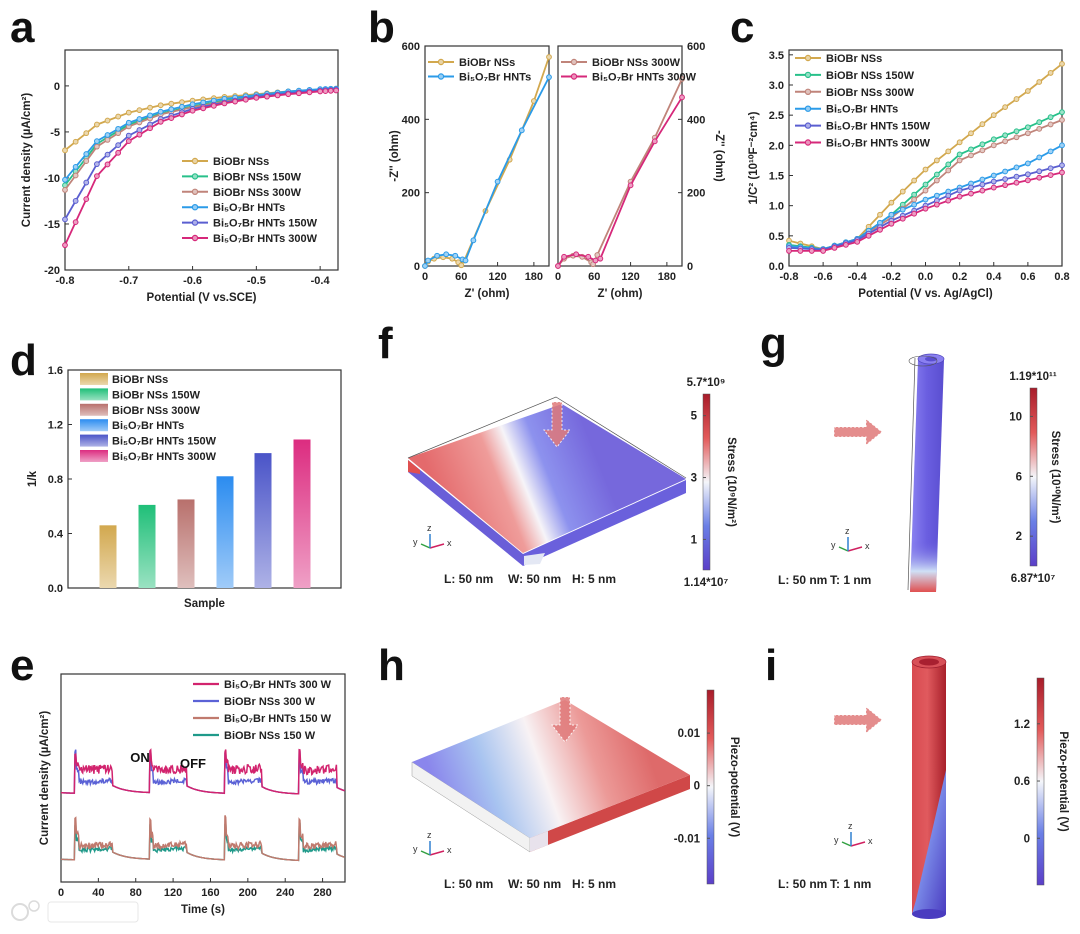 This screenshot has height=934, width=1080. What do you see at coordinates (734, 787) in the screenshot?
I see `colorbar-title: Piezo-potential (V)` at bounding box center [734, 787].